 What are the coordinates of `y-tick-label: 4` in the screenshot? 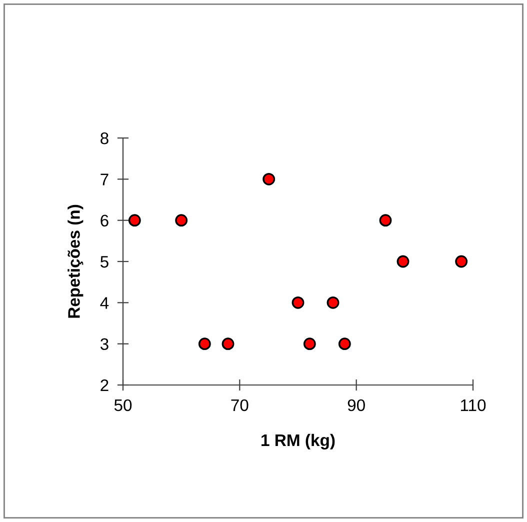 It's located at (104, 303).